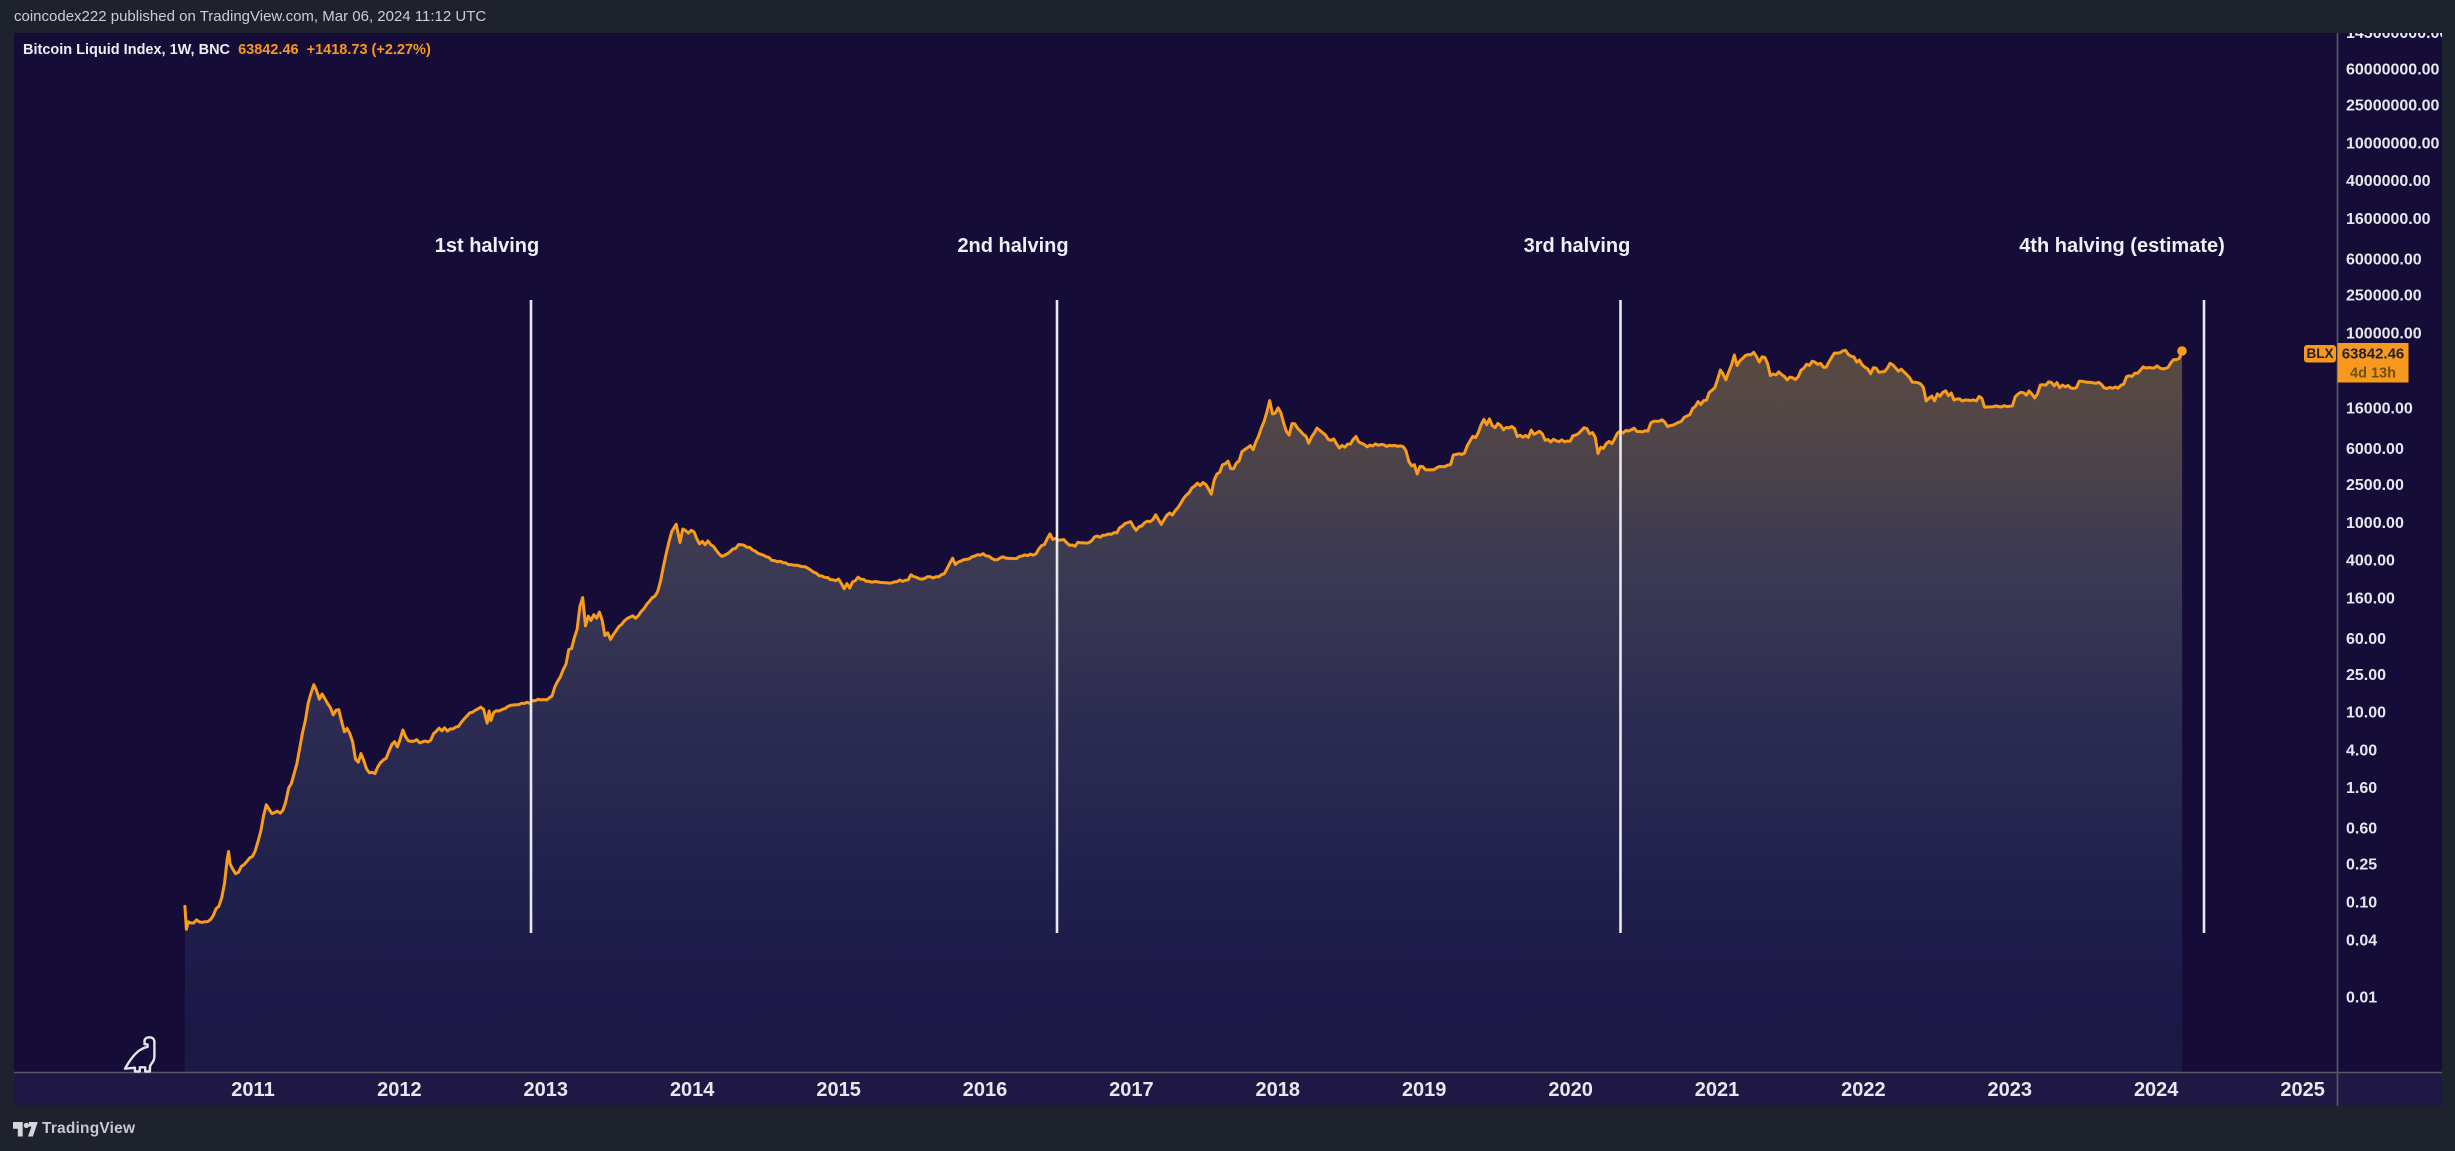  Describe the element at coordinates (2393, 106) in the screenshot. I see `svg-text: 25000000.00` at that location.